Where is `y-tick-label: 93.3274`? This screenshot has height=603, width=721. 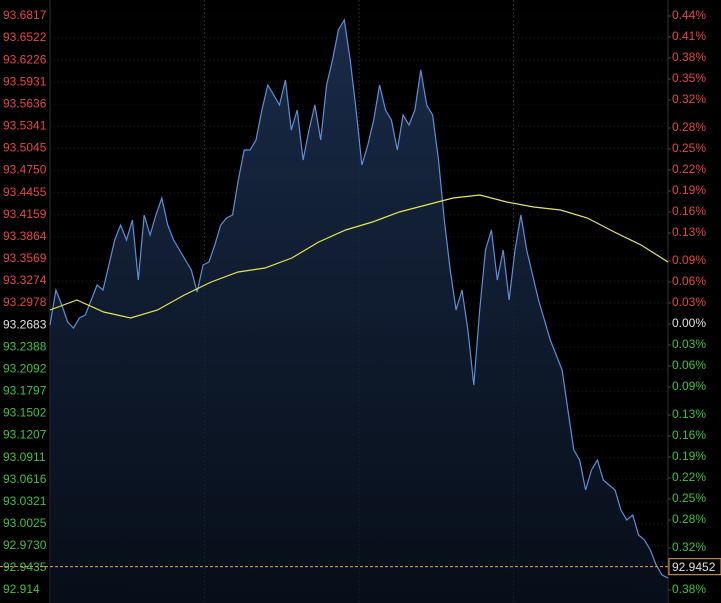
y-tick-label: 93.3274 is located at coordinates (25, 280).